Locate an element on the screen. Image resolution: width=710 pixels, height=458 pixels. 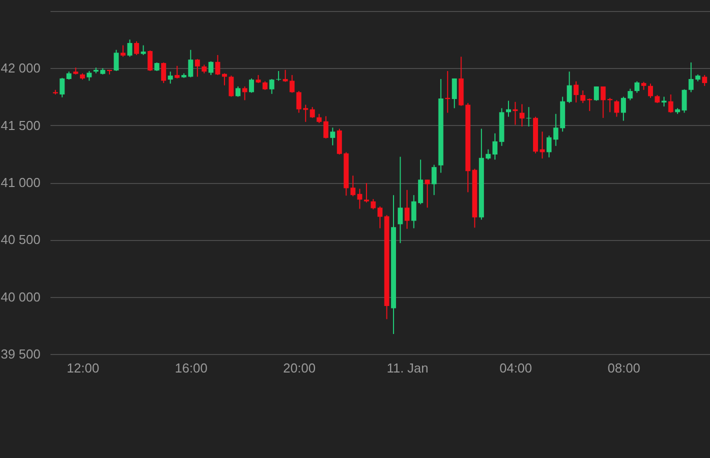
x-tick-label: 11. Jan is located at coordinates (407, 368).